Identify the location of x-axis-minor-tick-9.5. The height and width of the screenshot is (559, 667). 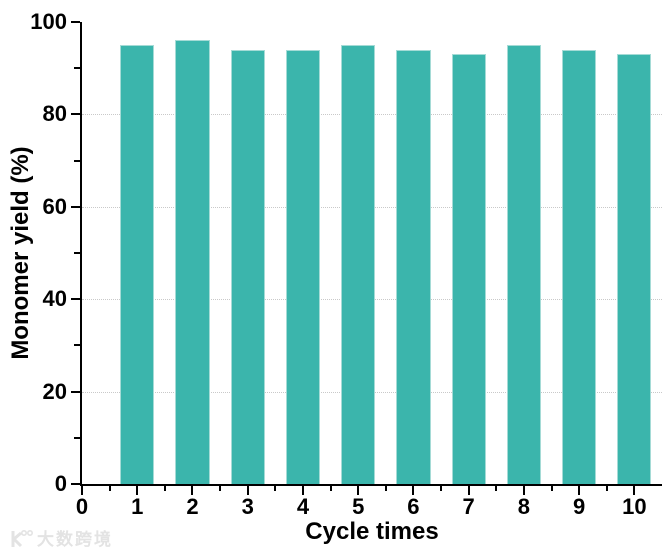
(606, 488).